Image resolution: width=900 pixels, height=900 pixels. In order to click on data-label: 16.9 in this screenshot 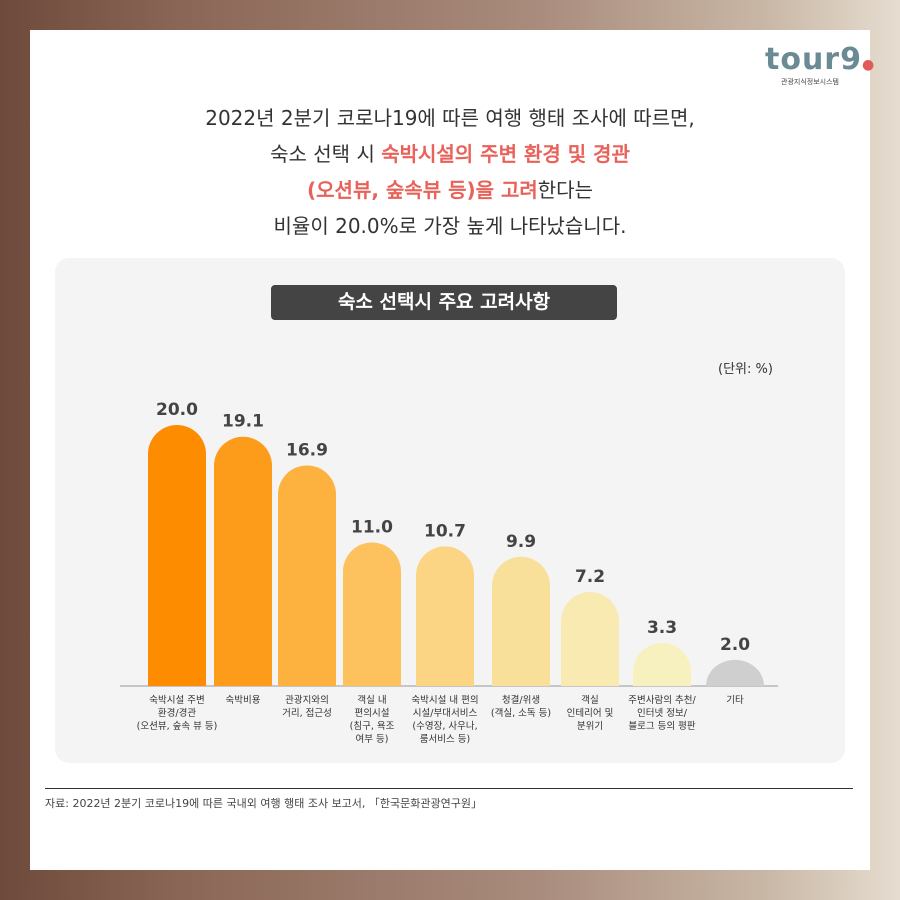, I will do `click(307, 450)`.